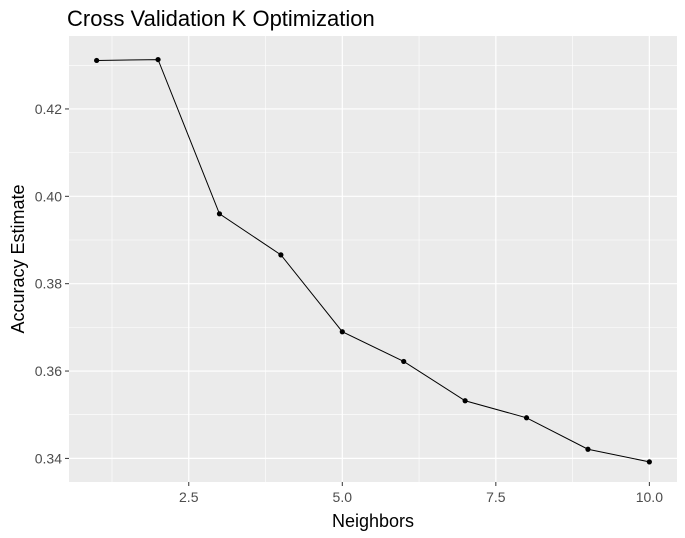 The width and height of the screenshot is (685, 538). What do you see at coordinates (221, 18) in the screenshot?
I see `chart-title: Cross Validation K Optimization` at bounding box center [221, 18].